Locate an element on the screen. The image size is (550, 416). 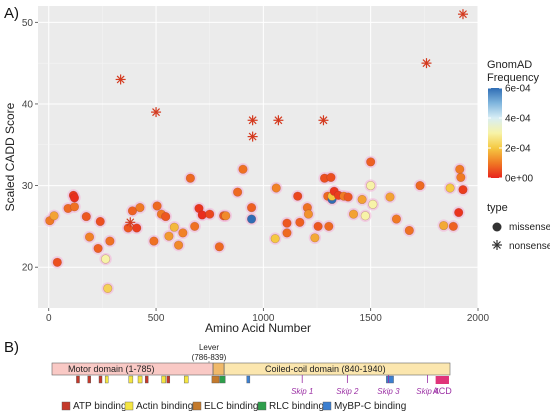
binding-legend-label: MyBP-C binding is located at coordinates (370, 406).